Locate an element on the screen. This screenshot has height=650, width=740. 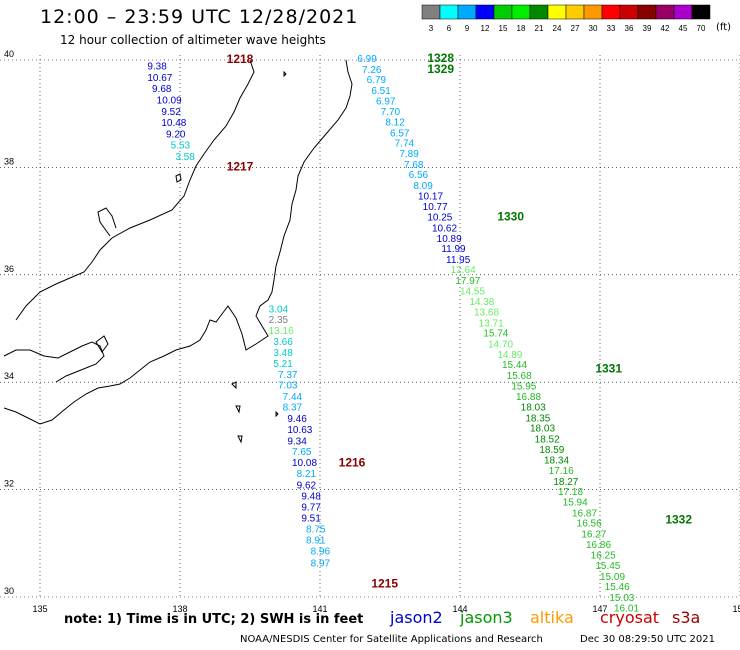
swh-value-label: 3.66 is located at coordinates (283, 342).